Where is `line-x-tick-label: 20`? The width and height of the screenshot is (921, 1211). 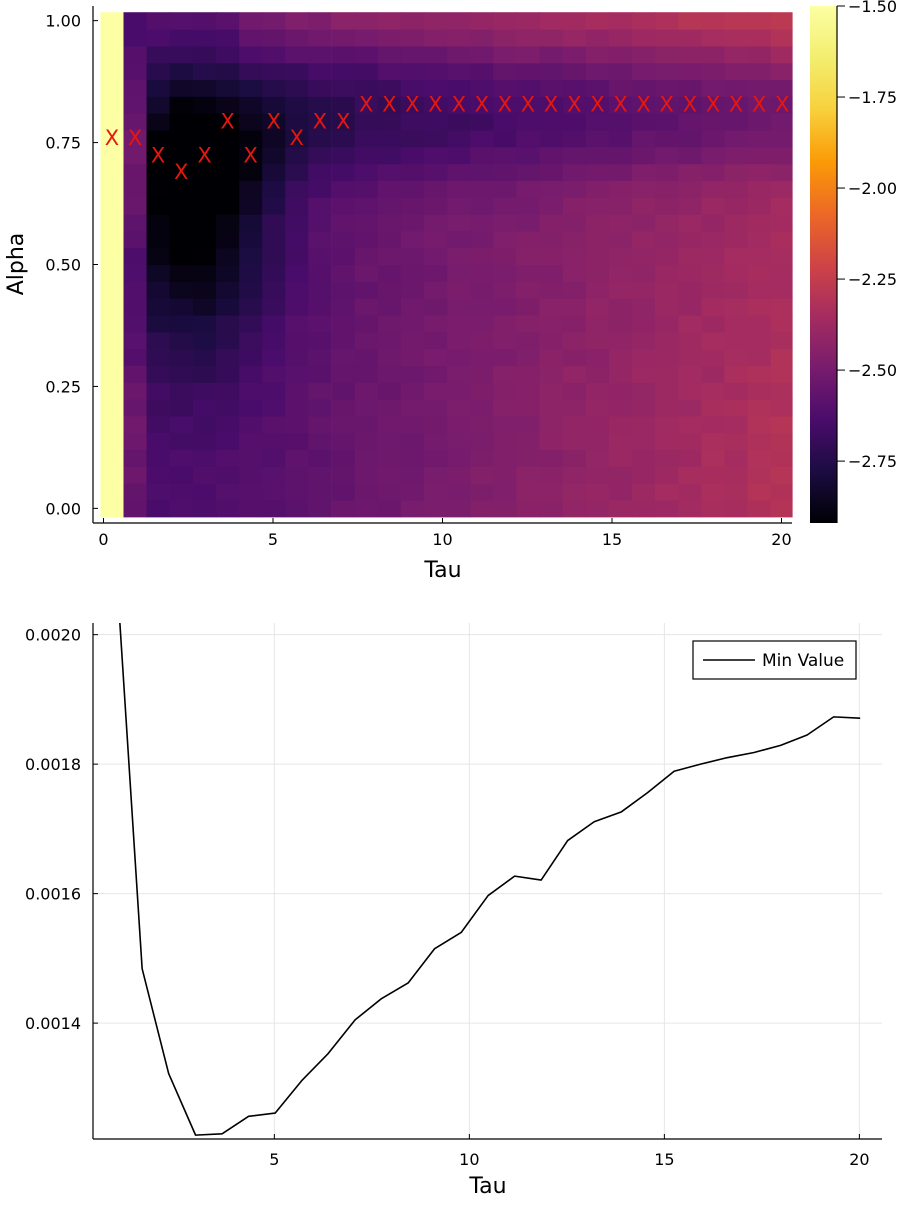
line-x-tick-label: 20 is located at coordinates (859, 1159).